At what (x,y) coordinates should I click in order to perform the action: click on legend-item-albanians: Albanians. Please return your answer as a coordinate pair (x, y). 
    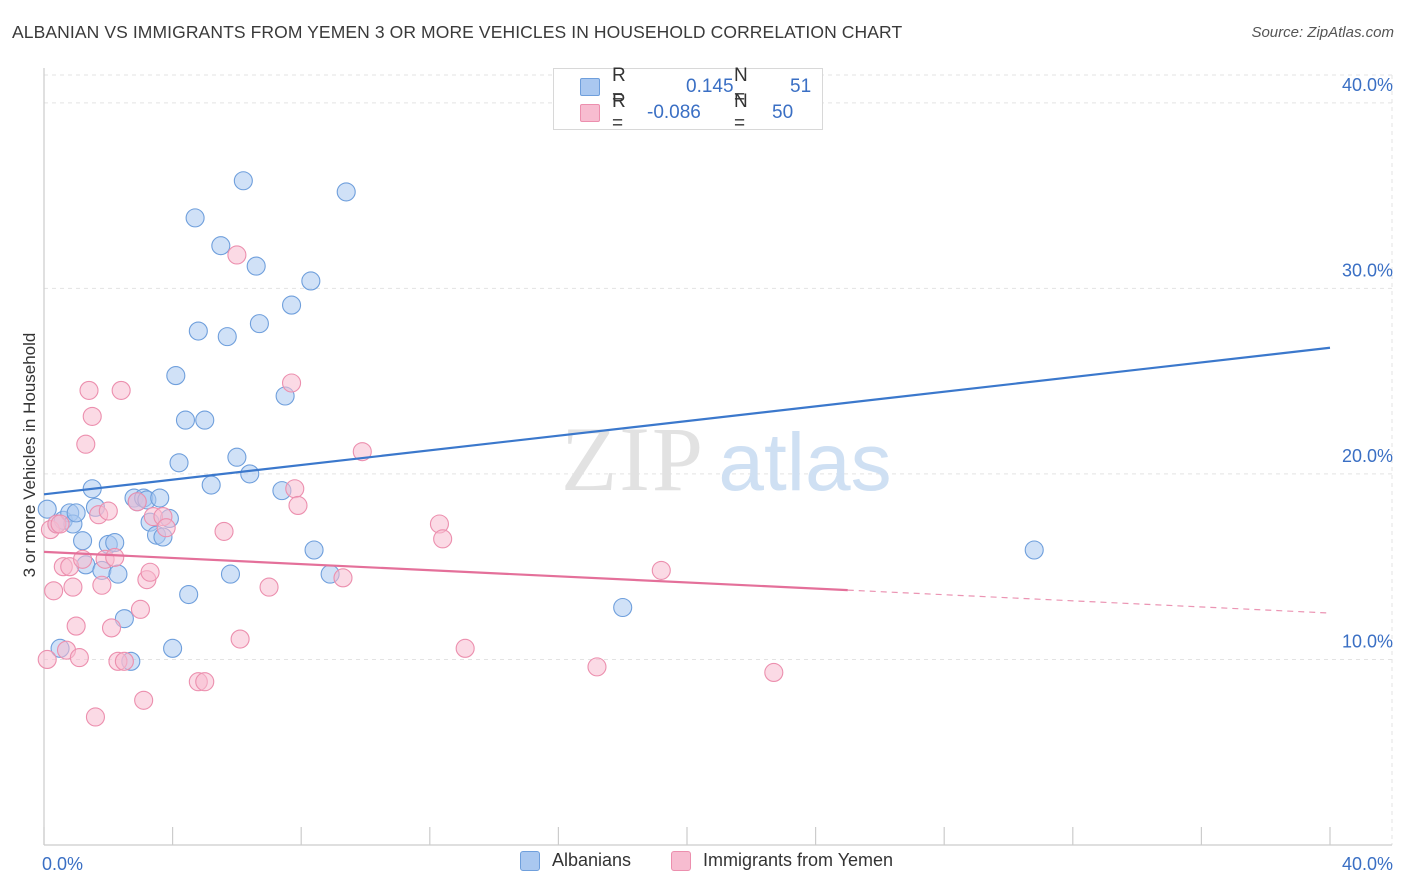
    Looking at the image, I should click on (575, 860).